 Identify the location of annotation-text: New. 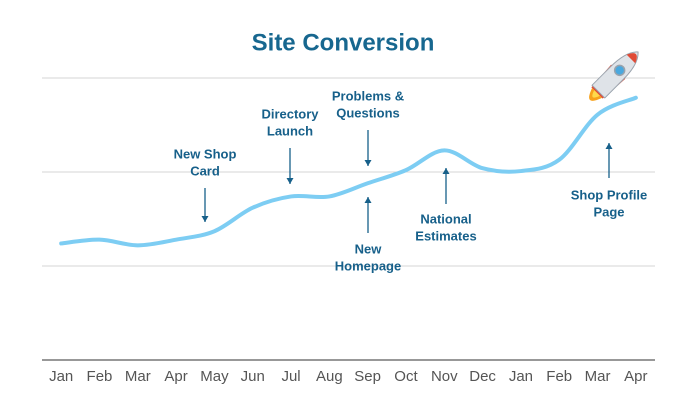
(369, 248).